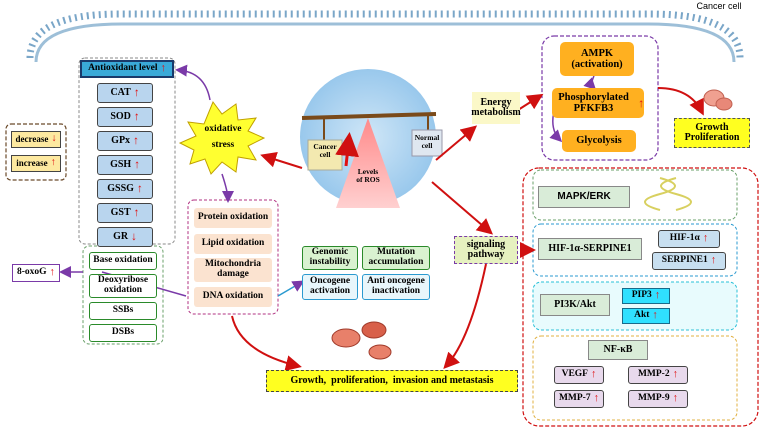 The width and height of the screenshot is (764, 433). What do you see at coordinates (618, 350) in the screenshot?
I see `nf-kb: NF-κB` at bounding box center [618, 350].